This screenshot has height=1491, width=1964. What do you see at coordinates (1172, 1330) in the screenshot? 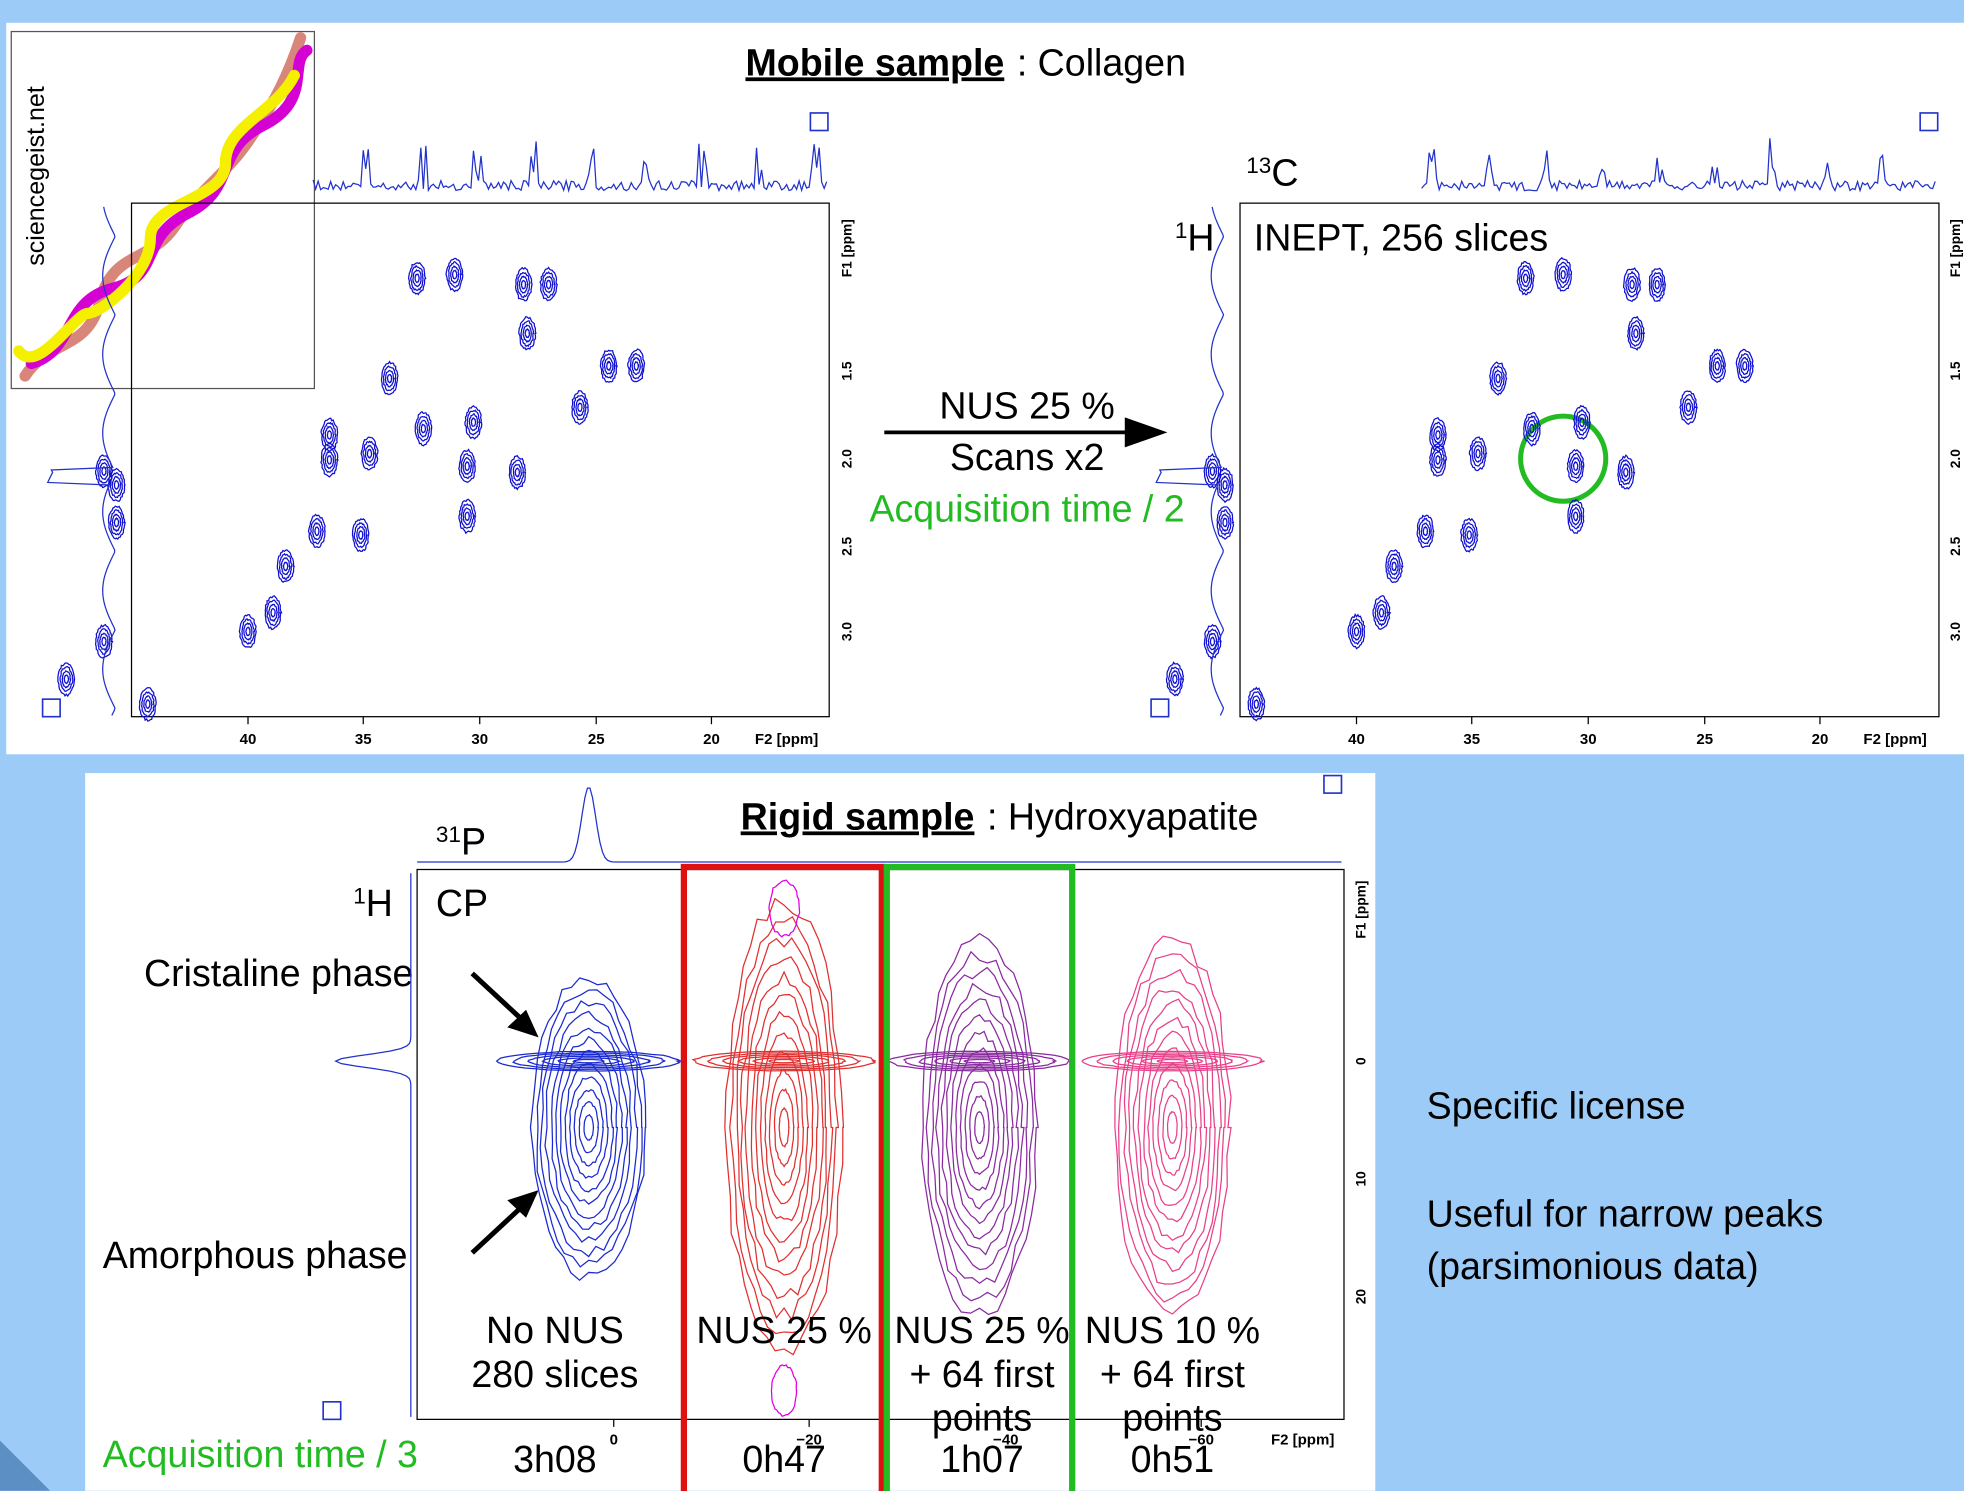
I see `column-label: NUS 10 %` at bounding box center [1172, 1330].